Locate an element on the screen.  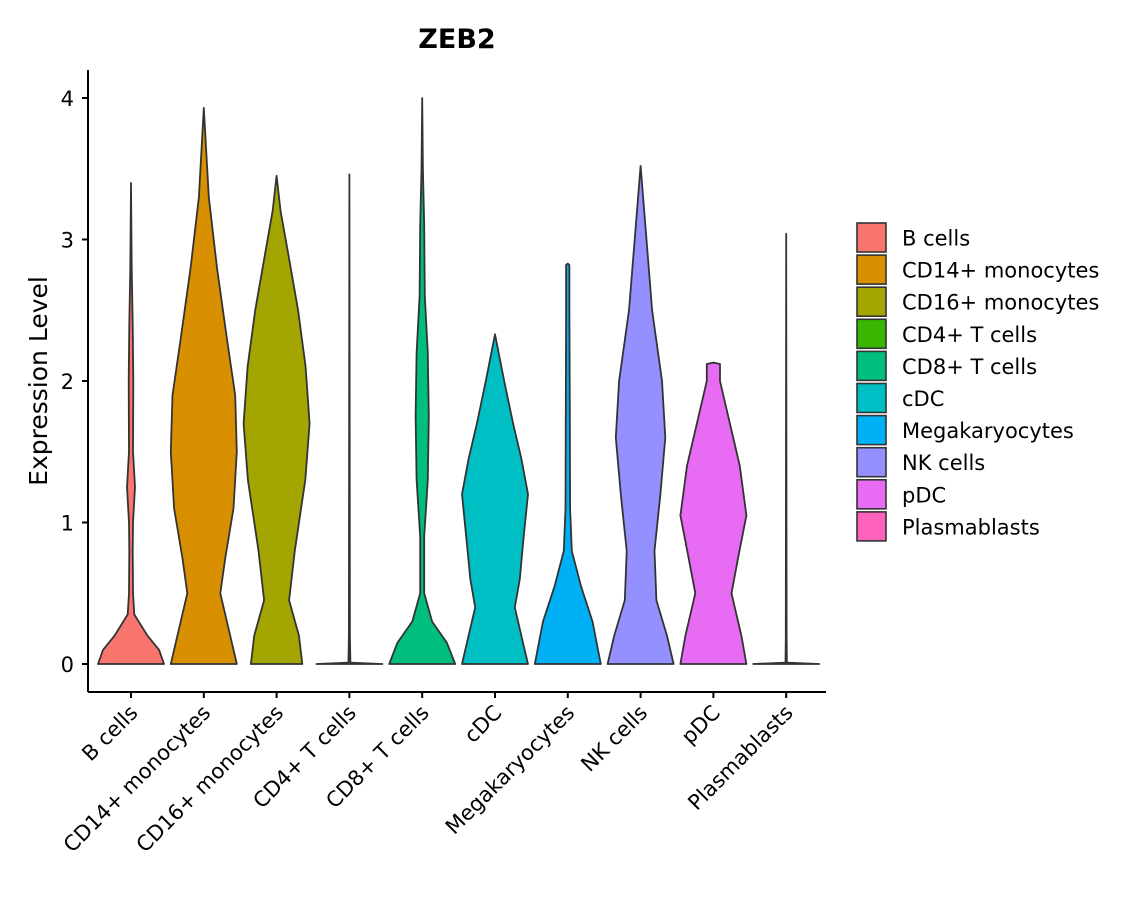
legend-label: Megakaryocytes is located at coordinates (988, 431).